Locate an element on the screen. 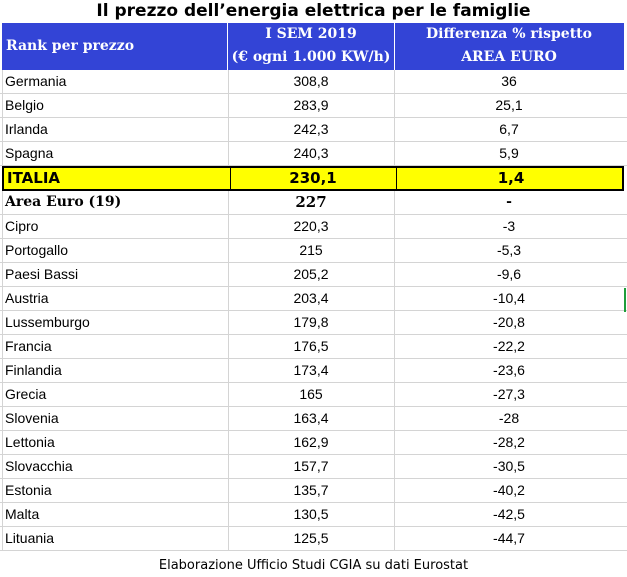 The width and height of the screenshot is (627, 577). price-cell: 135,7 is located at coordinates (311, 490).